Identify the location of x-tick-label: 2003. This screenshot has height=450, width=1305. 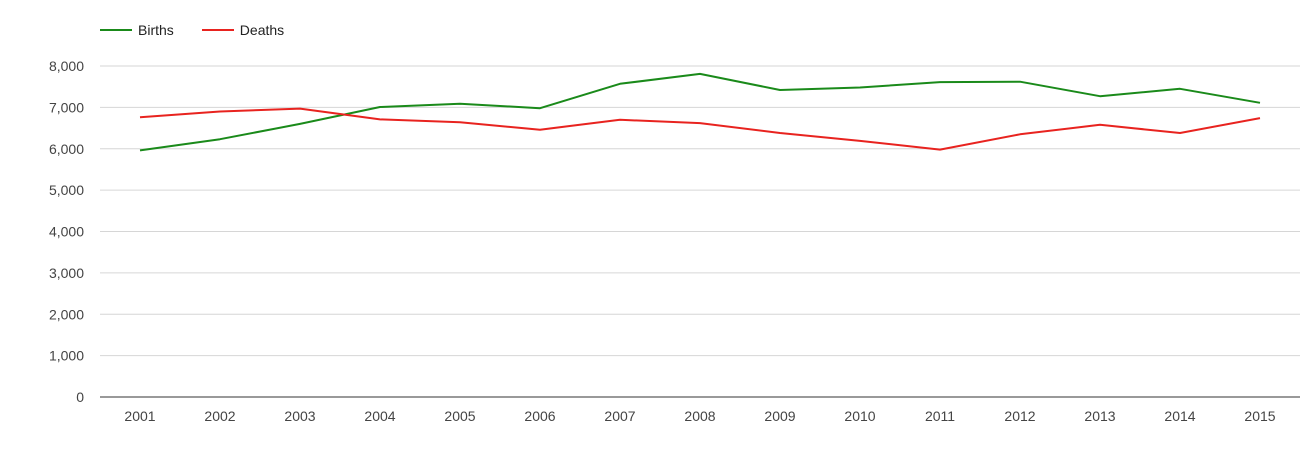
(299, 416).